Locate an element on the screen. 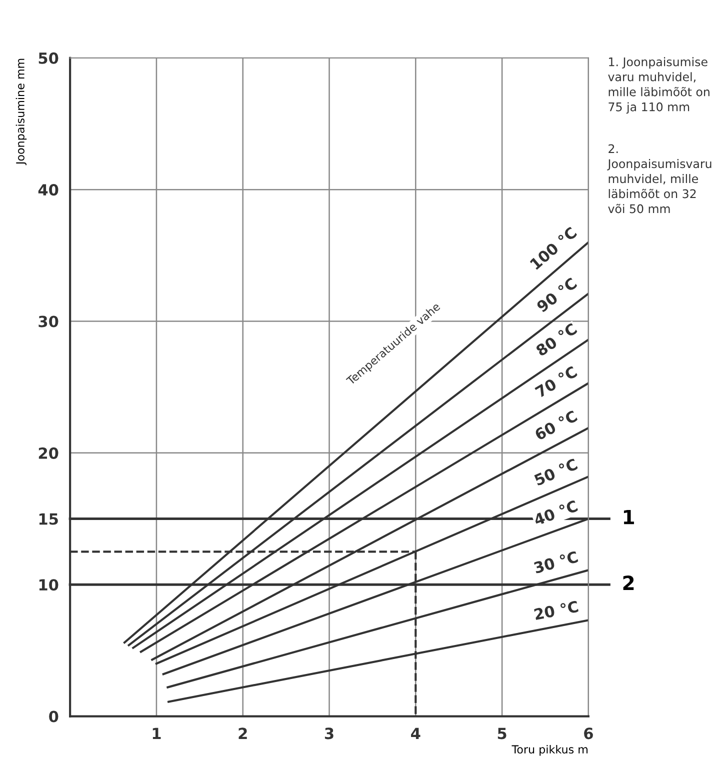 The width and height of the screenshot is (715, 762). x-tick-label: 4 is located at coordinates (415, 733).